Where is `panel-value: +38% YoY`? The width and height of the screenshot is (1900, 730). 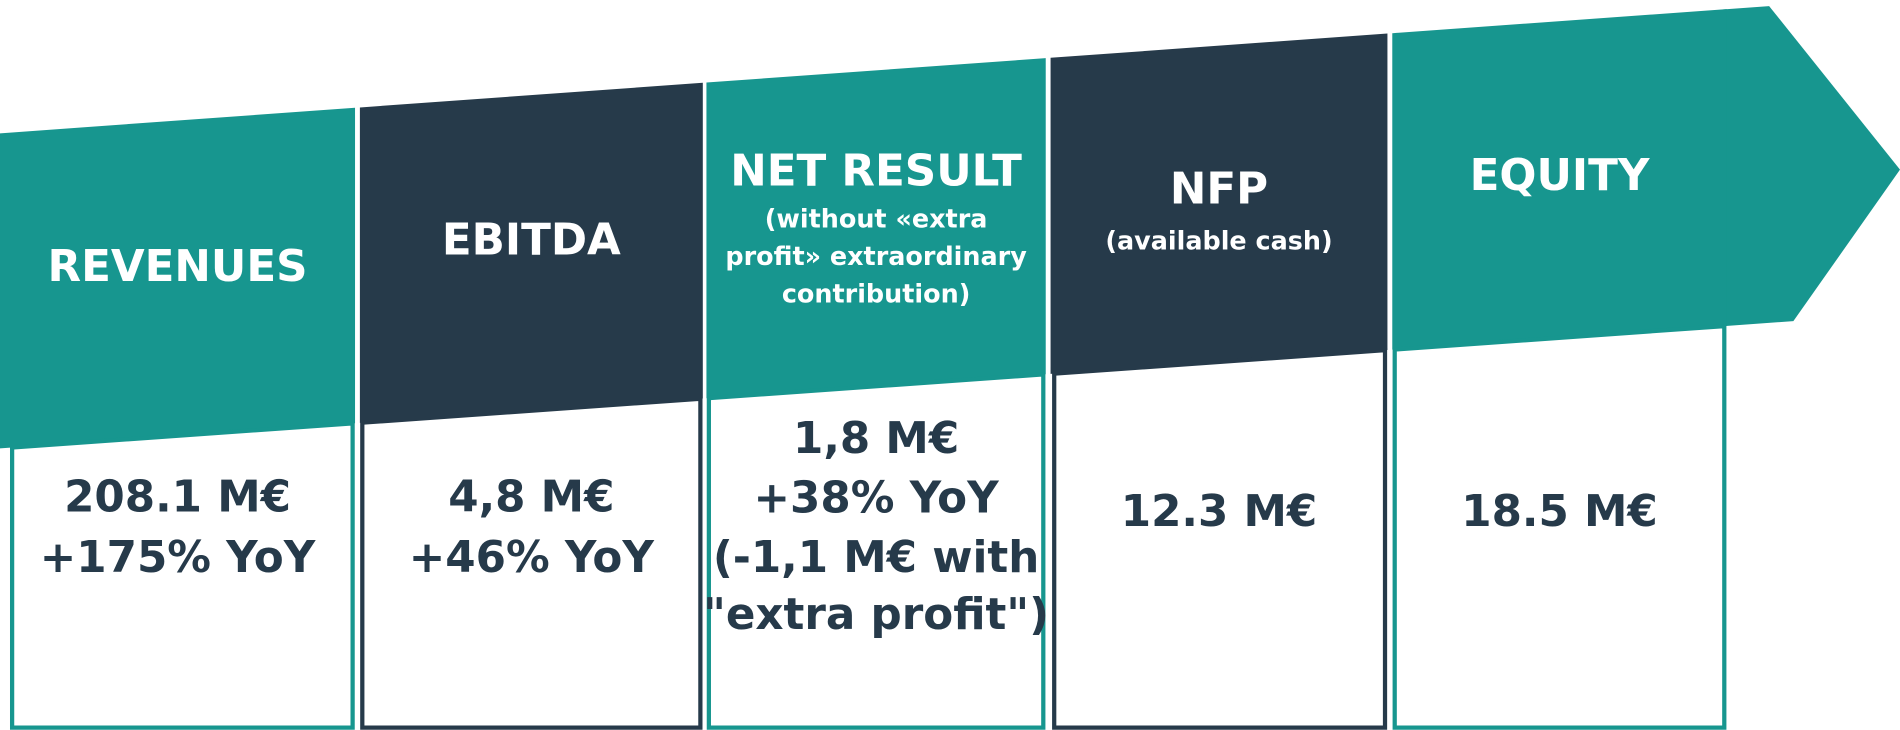 panel-value: +38% YoY is located at coordinates (876, 498).